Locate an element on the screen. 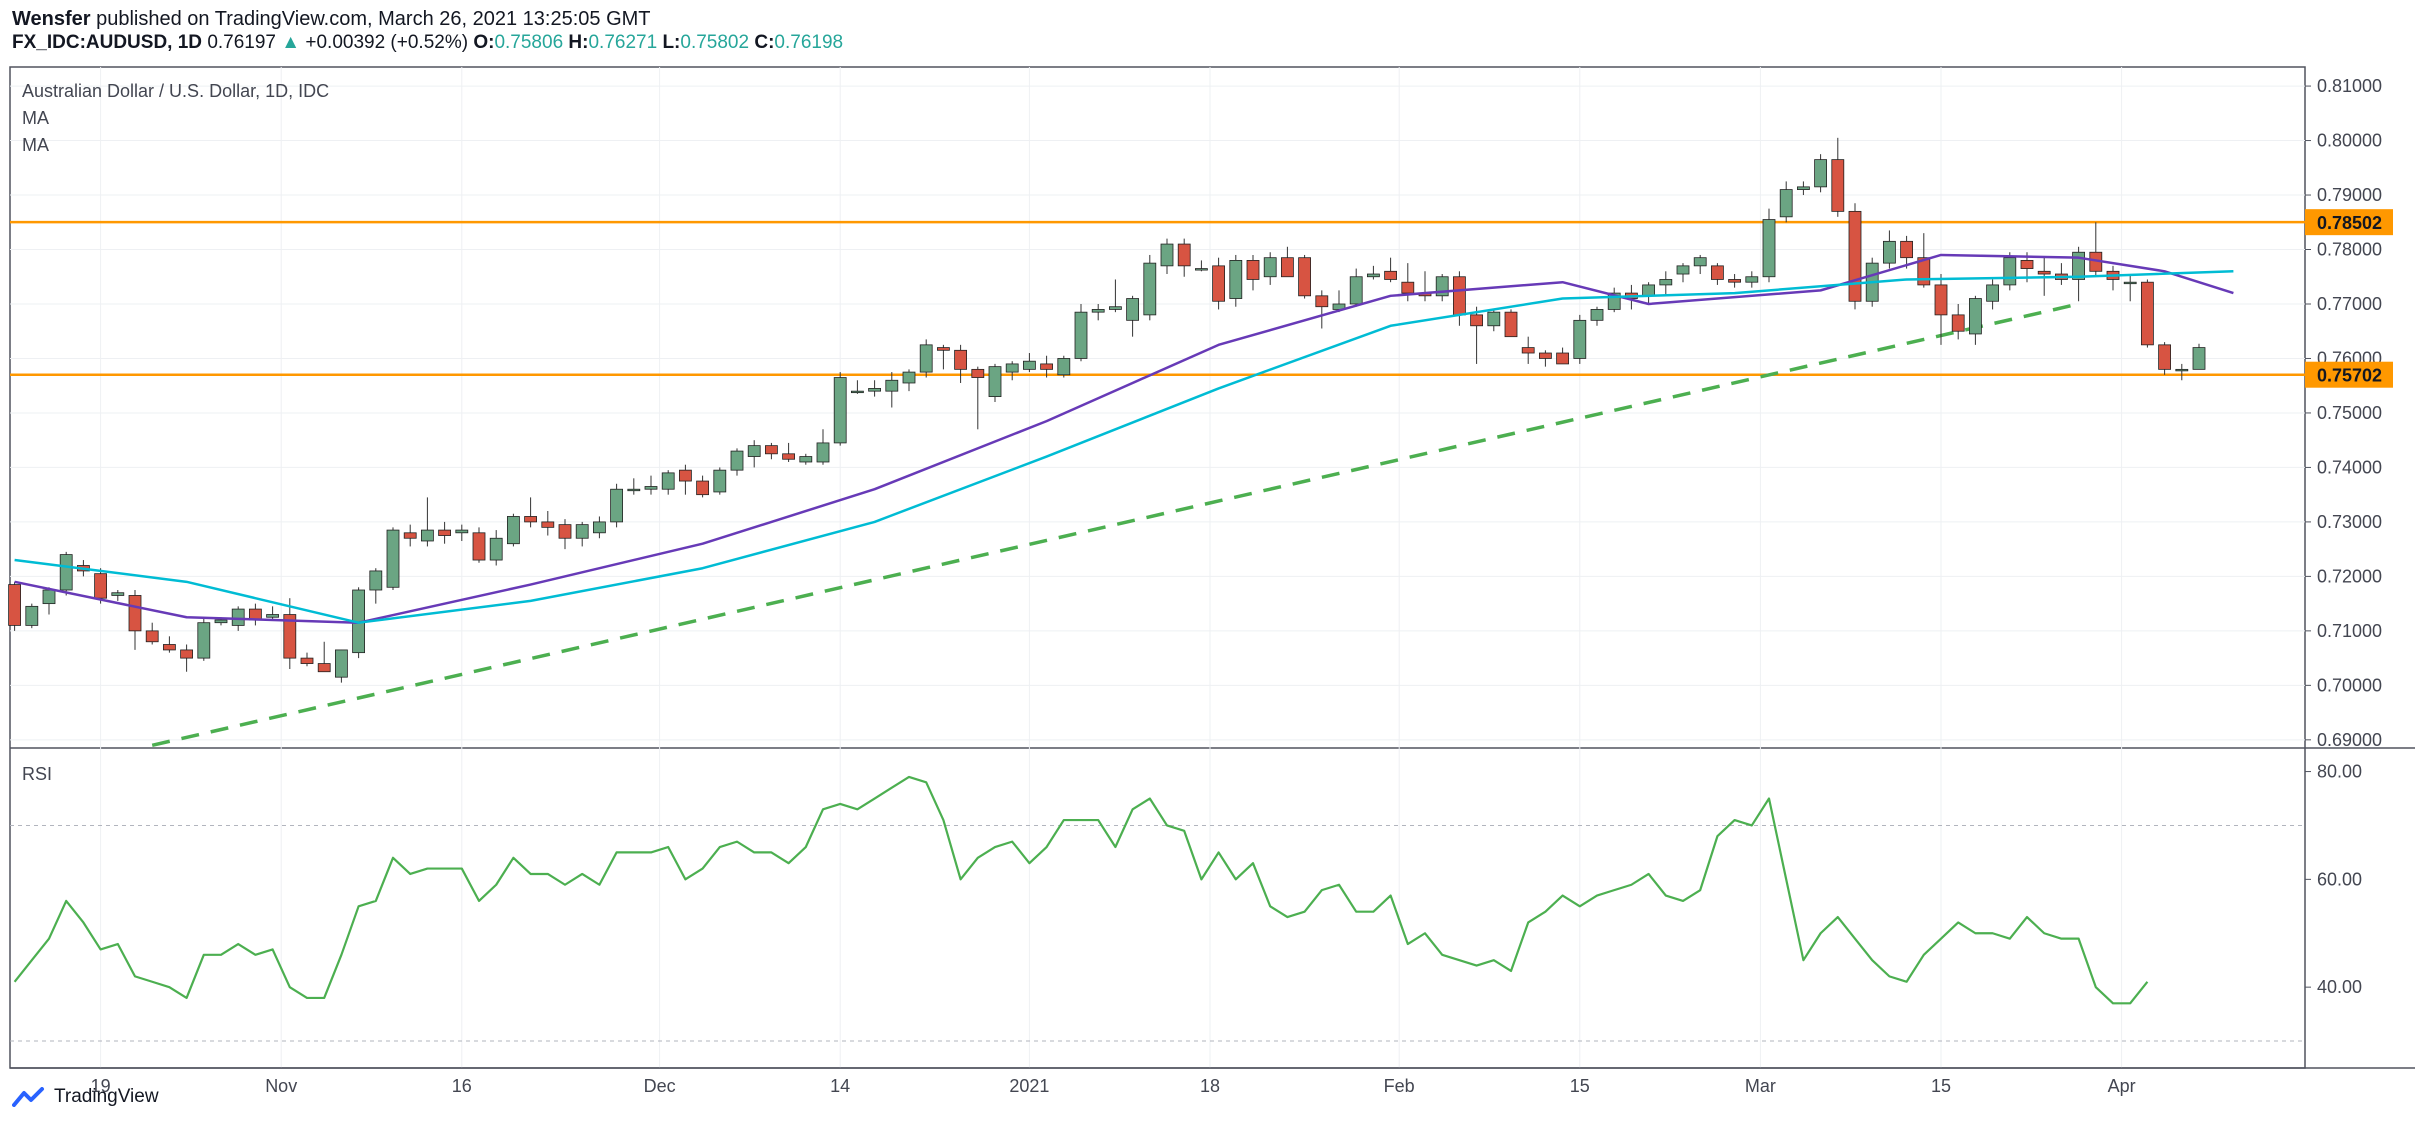  x-tick-label: 15 is located at coordinates (1580, 1086).